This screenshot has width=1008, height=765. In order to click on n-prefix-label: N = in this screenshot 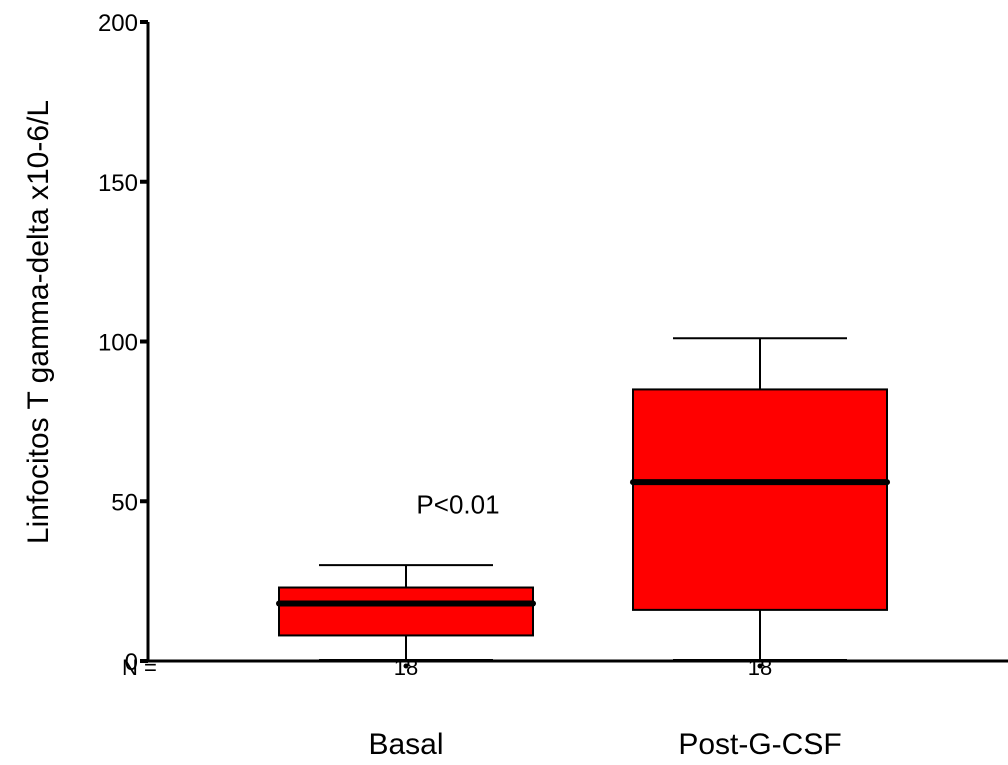, I will do `click(139, 667)`.